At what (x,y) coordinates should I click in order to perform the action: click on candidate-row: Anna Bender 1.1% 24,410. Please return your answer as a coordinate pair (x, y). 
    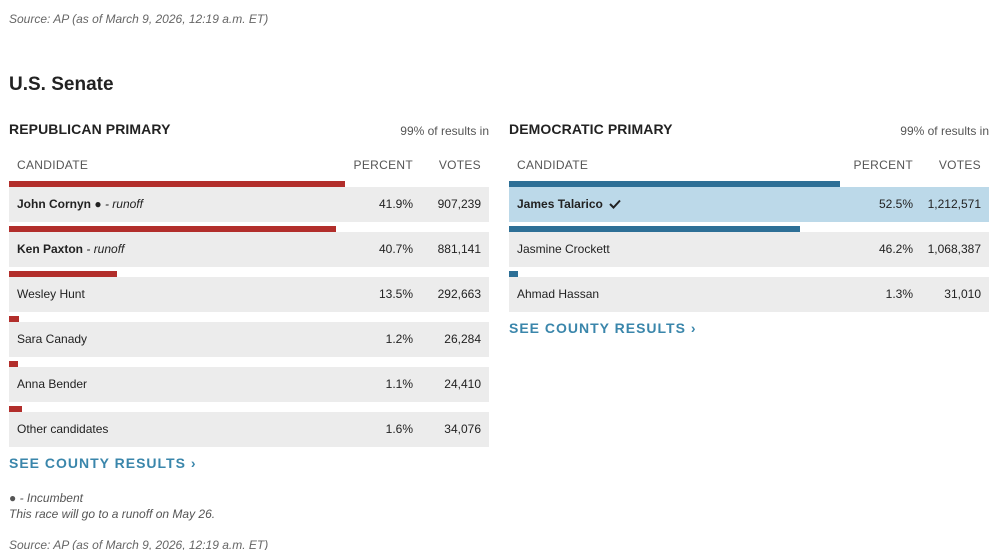
    Looking at the image, I should click on (249, 383).